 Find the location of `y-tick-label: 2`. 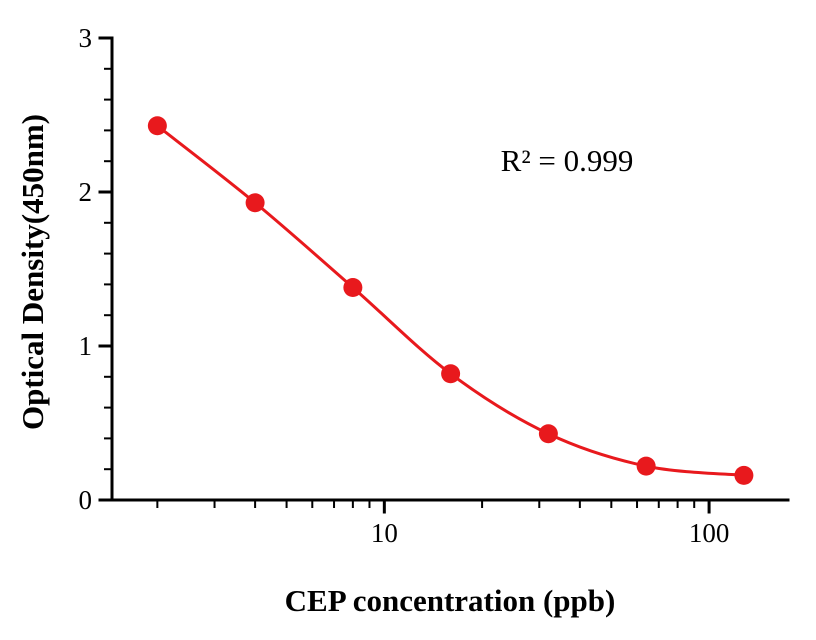

y-tick-label: 2 is located at coordinates (86, 192).